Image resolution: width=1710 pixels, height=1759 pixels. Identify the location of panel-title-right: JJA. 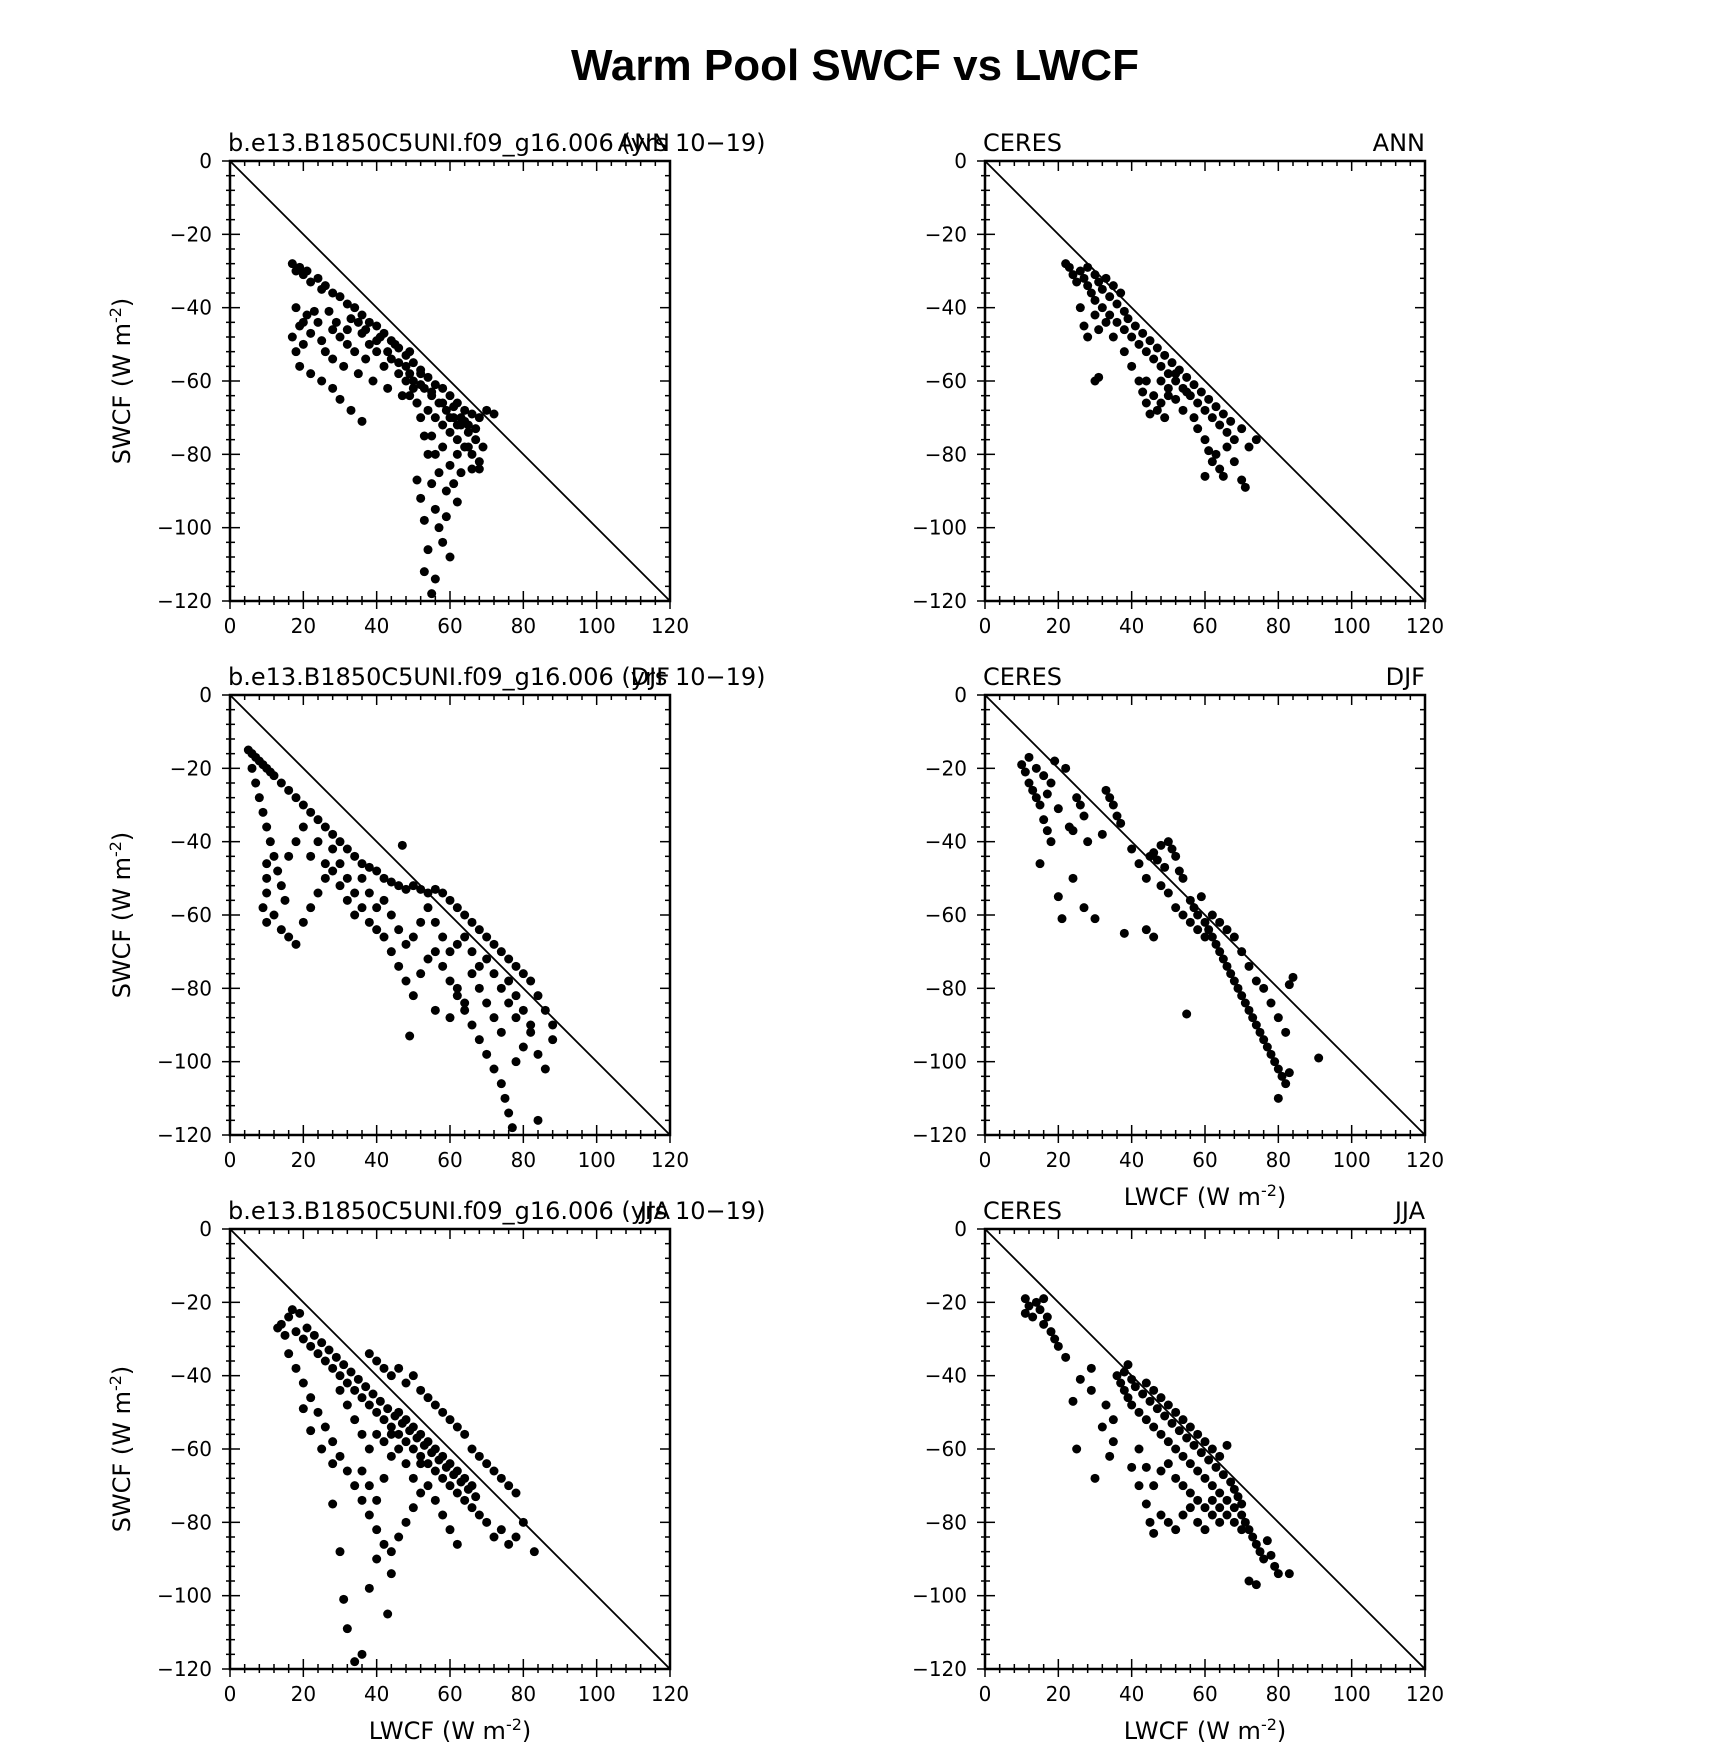
(1409, 1211).